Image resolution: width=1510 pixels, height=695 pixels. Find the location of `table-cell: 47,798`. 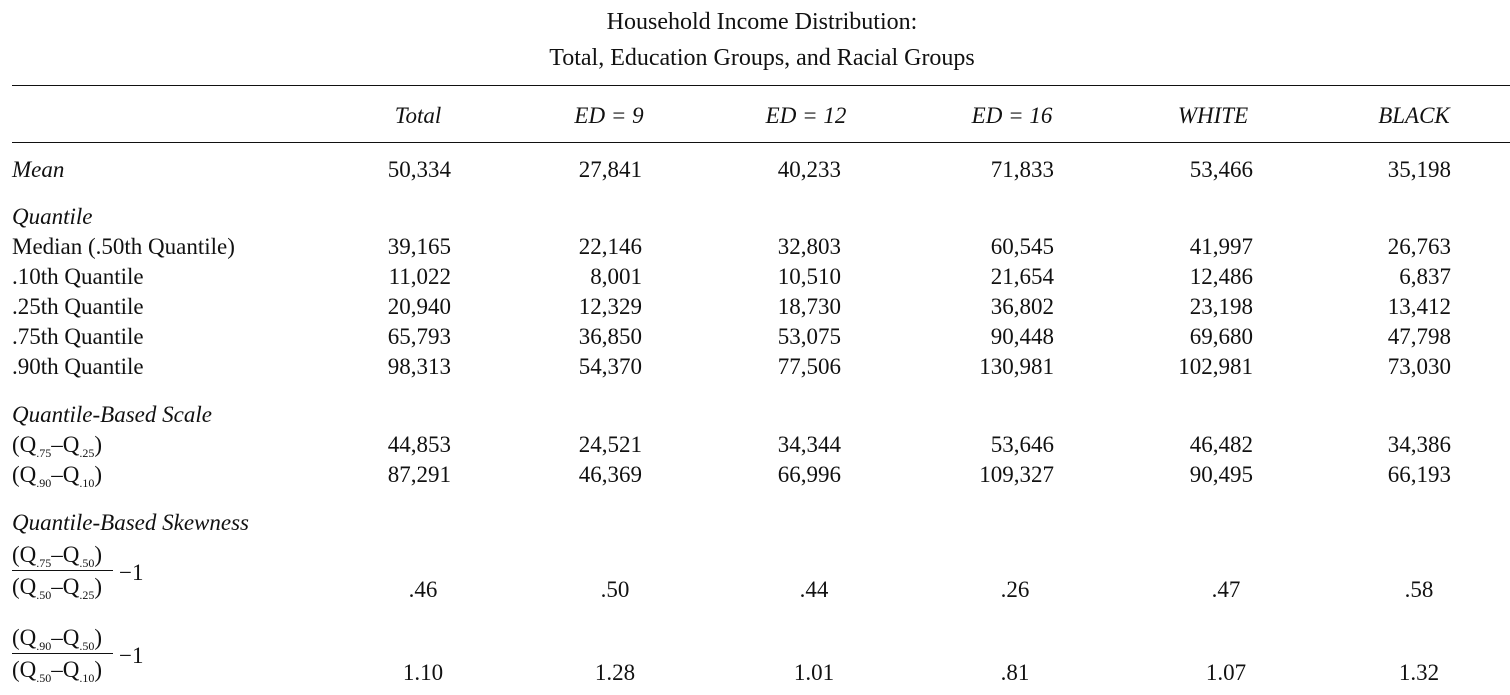

table-cell: 47,798 is located at coordinates (1419, 336).